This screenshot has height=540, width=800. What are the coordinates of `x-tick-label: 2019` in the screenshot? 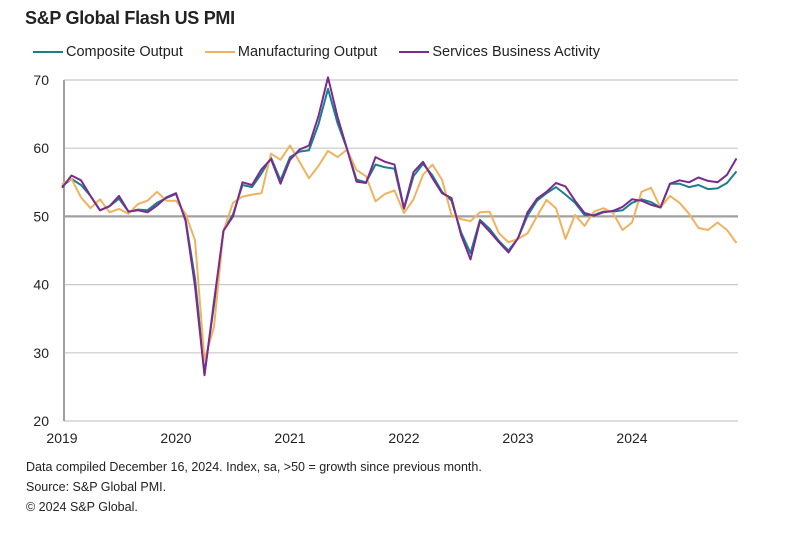 It's located at (61, 438).